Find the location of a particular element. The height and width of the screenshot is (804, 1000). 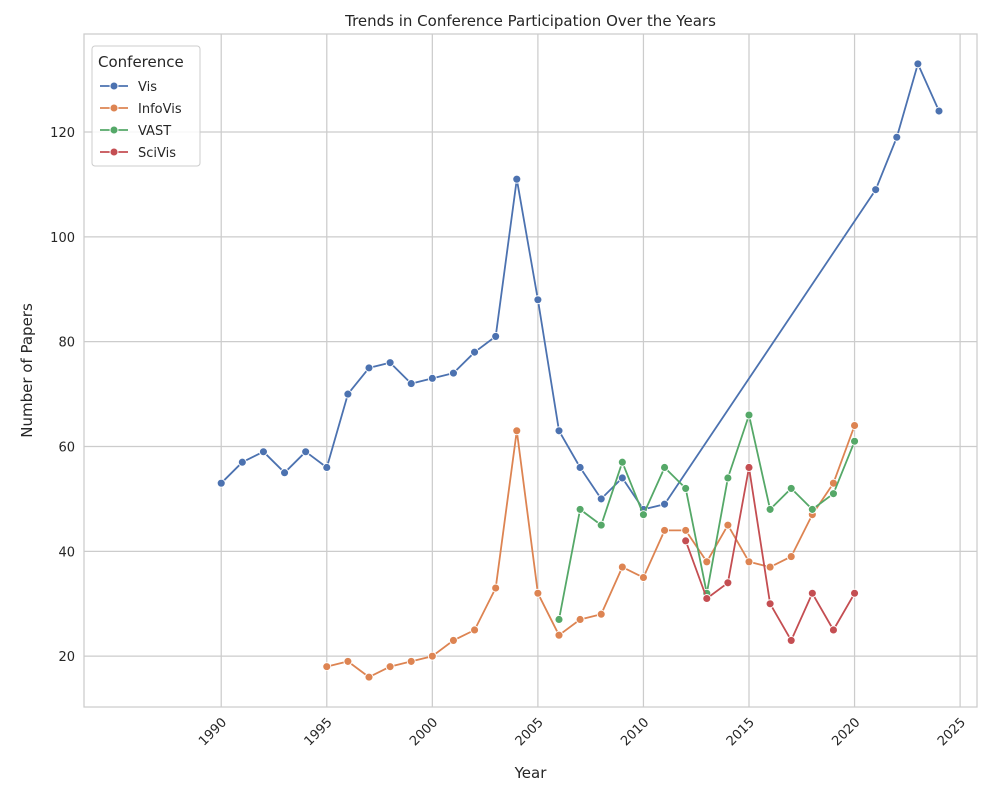

legend-item-scivis: SciVis is located at coordinates (138, 153).